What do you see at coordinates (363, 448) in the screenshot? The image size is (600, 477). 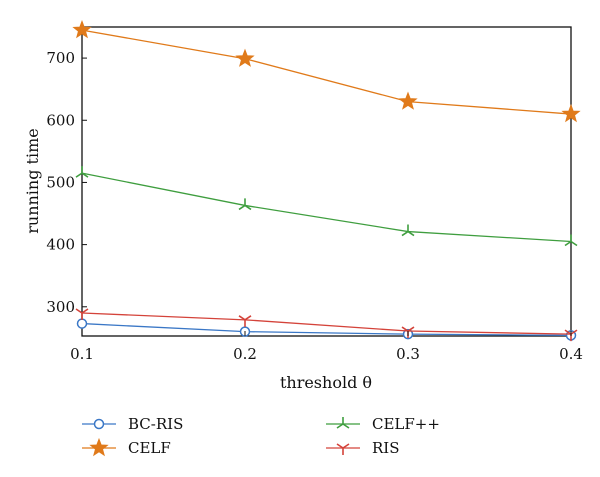 I see `legend-item-ris: RIS` at bounding box center [363, 448].